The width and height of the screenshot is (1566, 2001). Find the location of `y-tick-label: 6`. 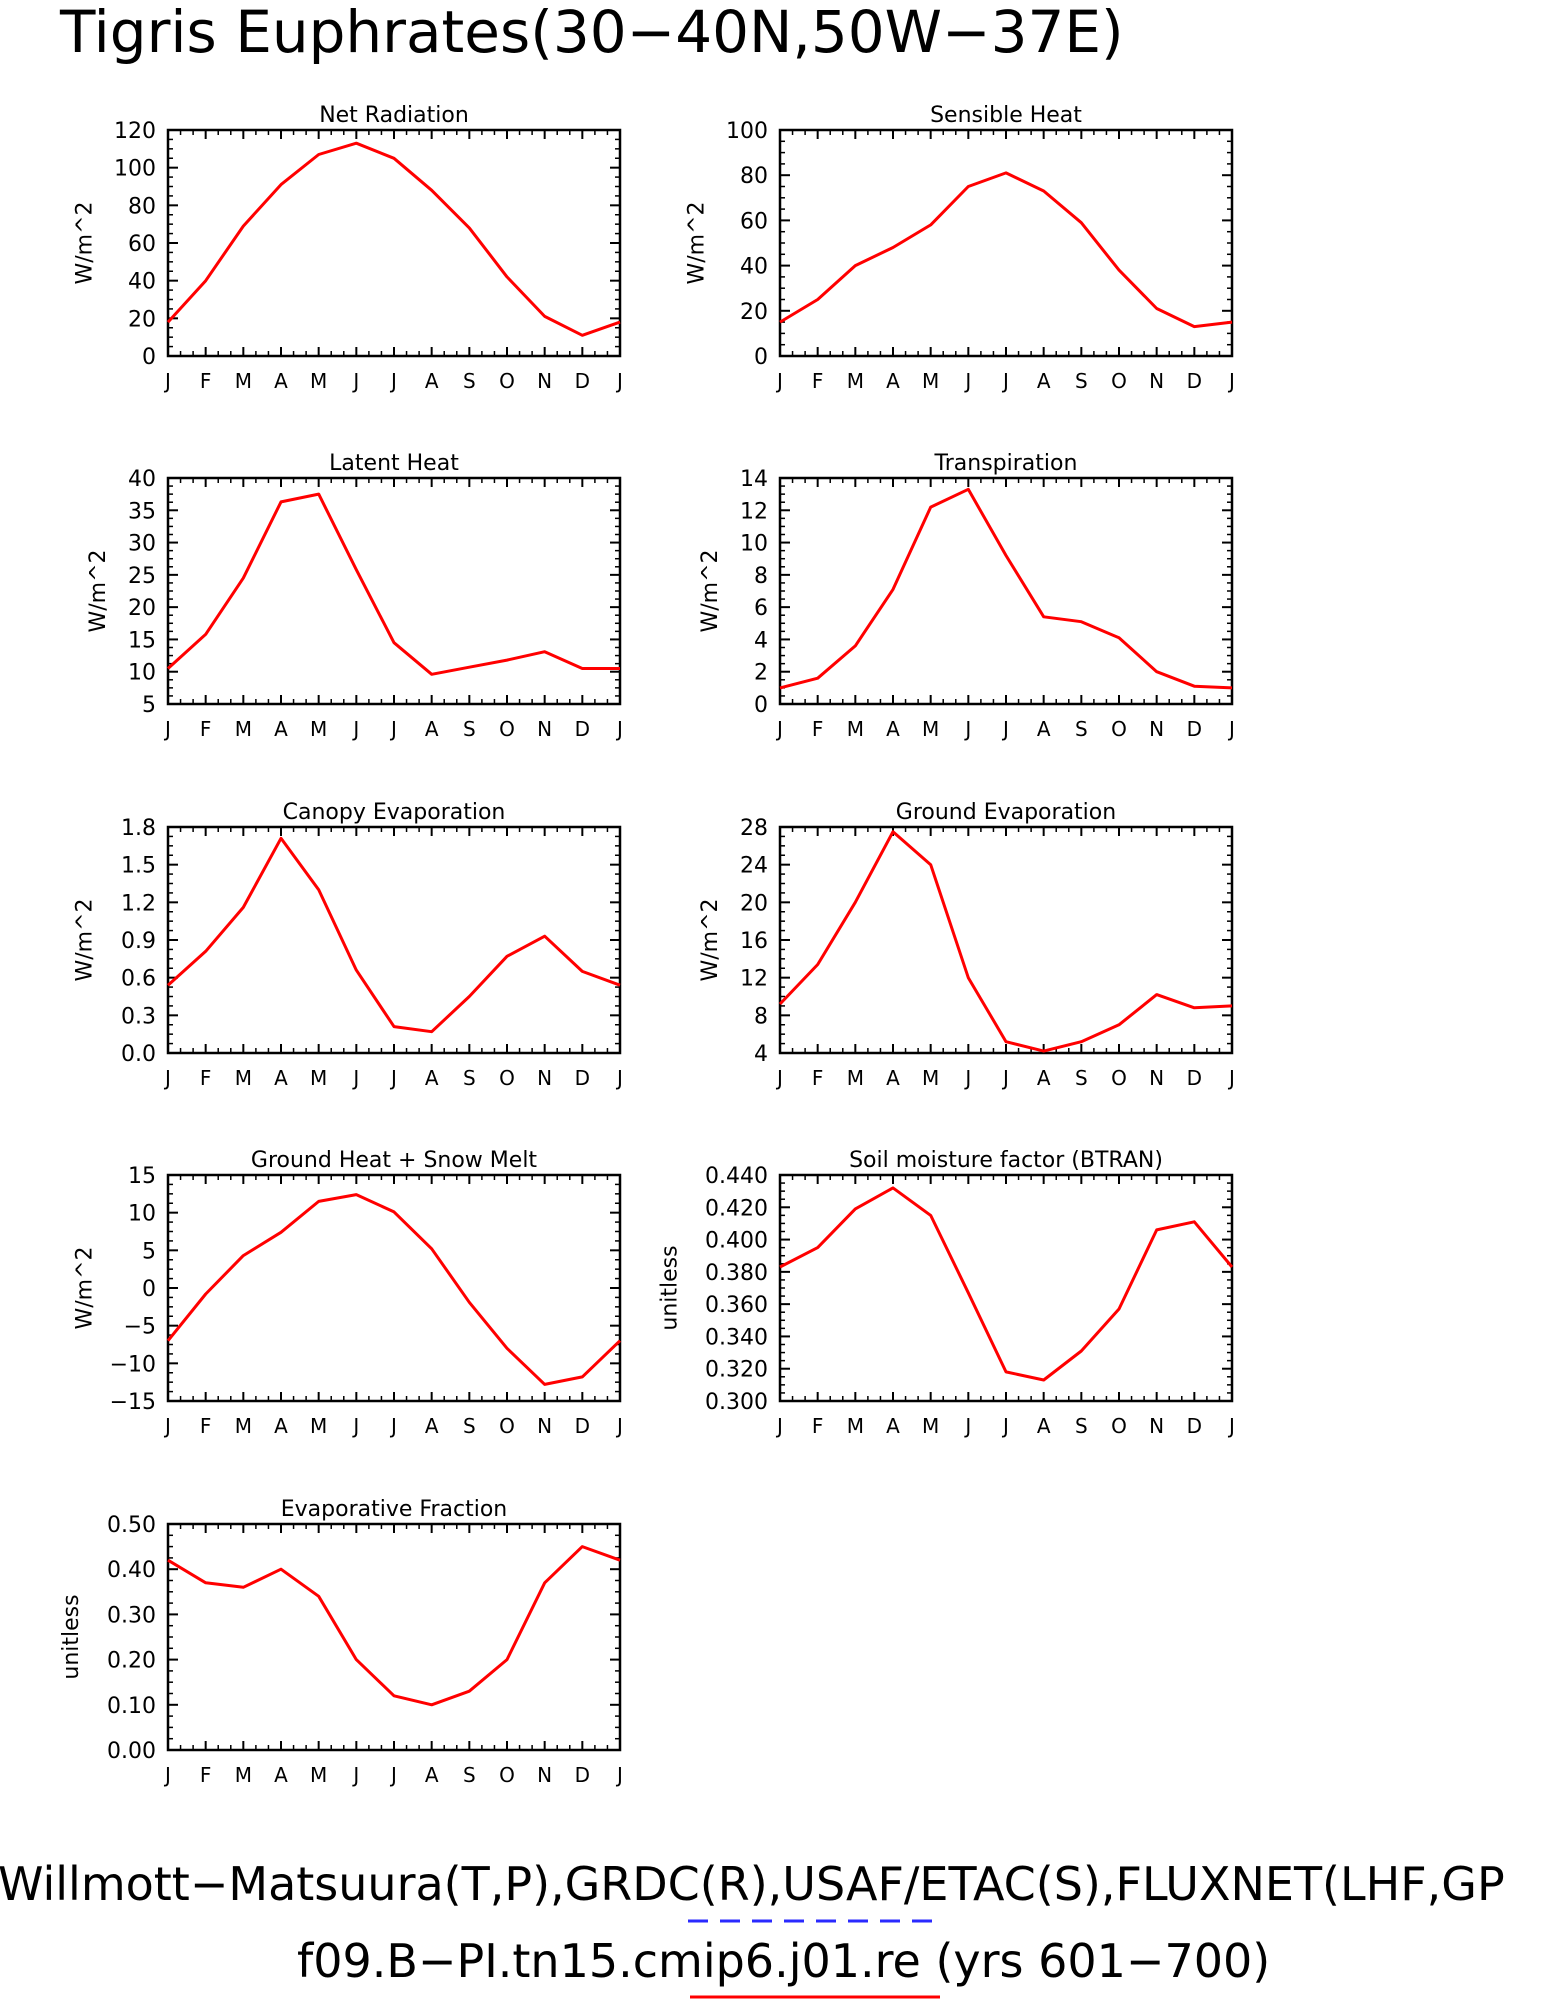

y-tick-label: 6 is located at coordinates (761, 608).